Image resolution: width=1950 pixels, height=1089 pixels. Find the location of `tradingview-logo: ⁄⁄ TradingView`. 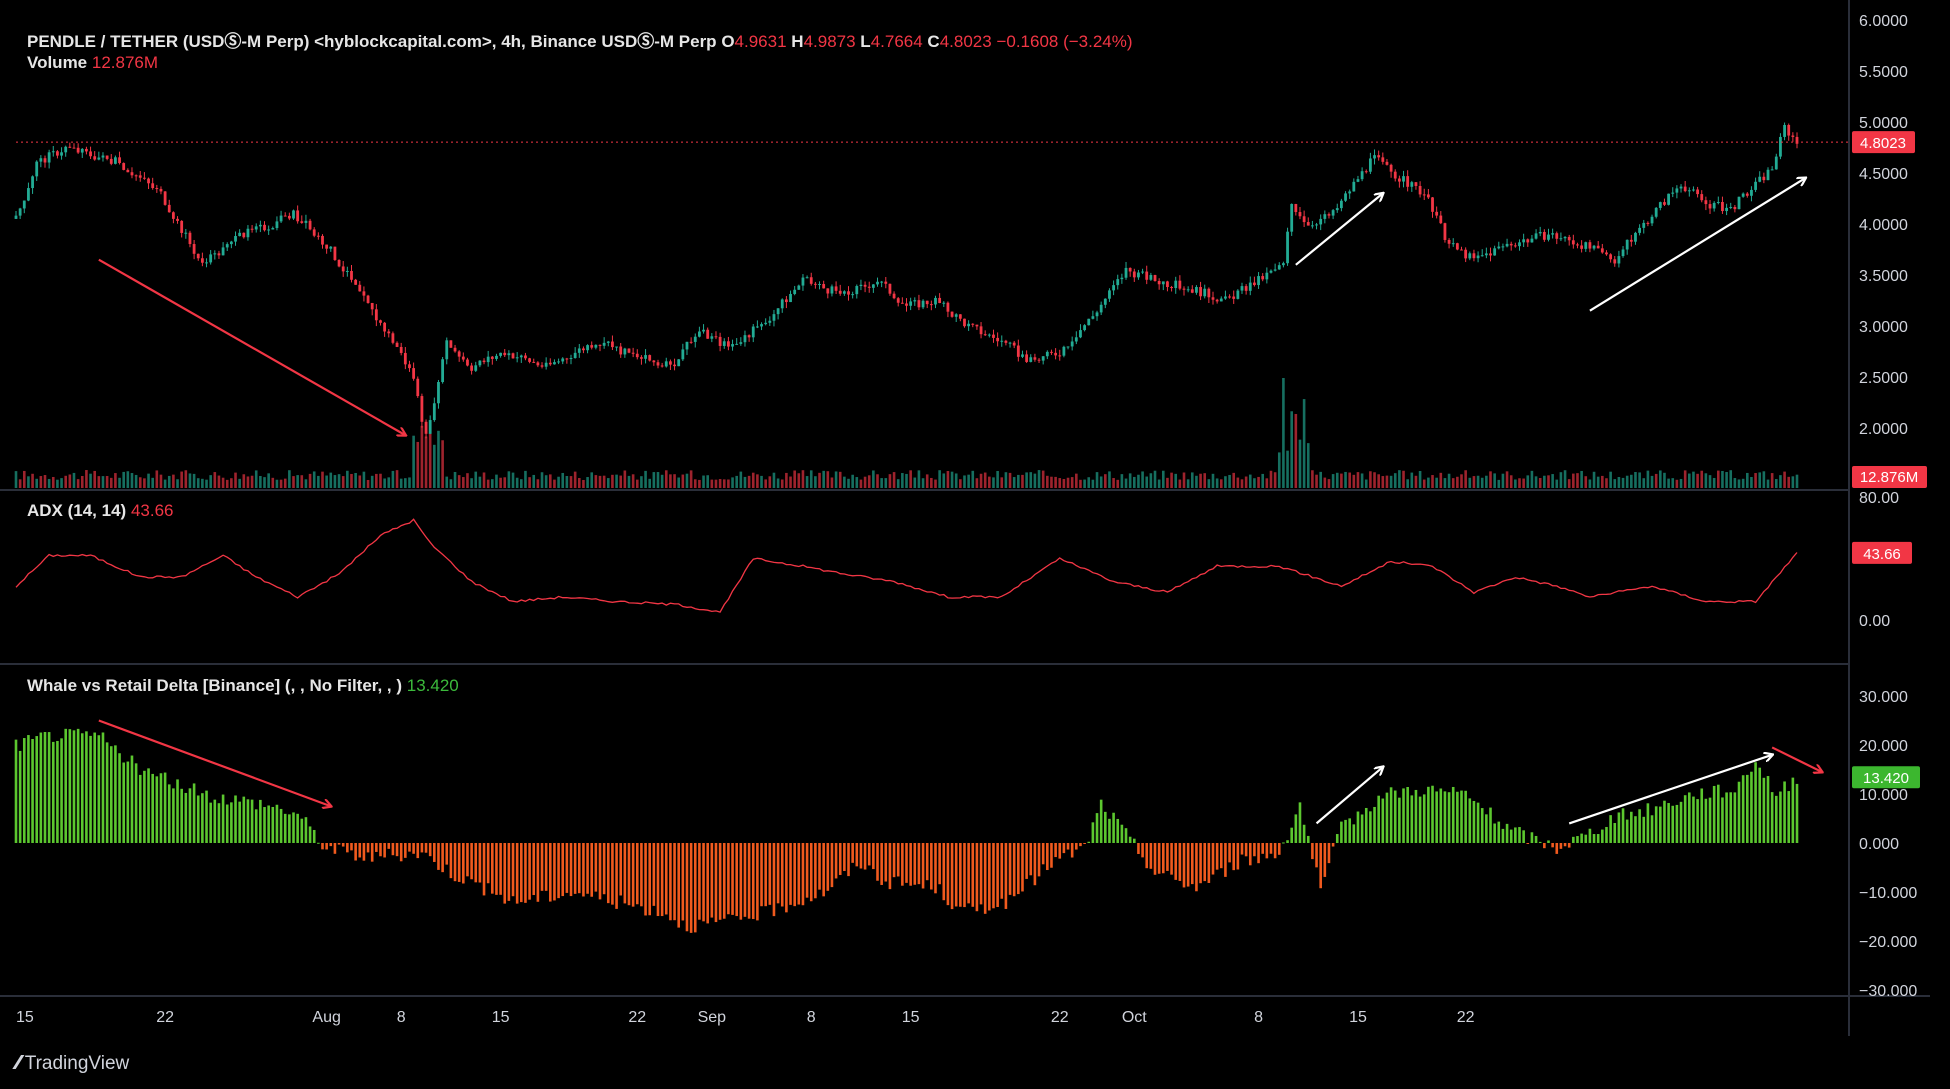

tradingview-logo: ⁄⁄ TradingView is located at coordinates (73, 1063).